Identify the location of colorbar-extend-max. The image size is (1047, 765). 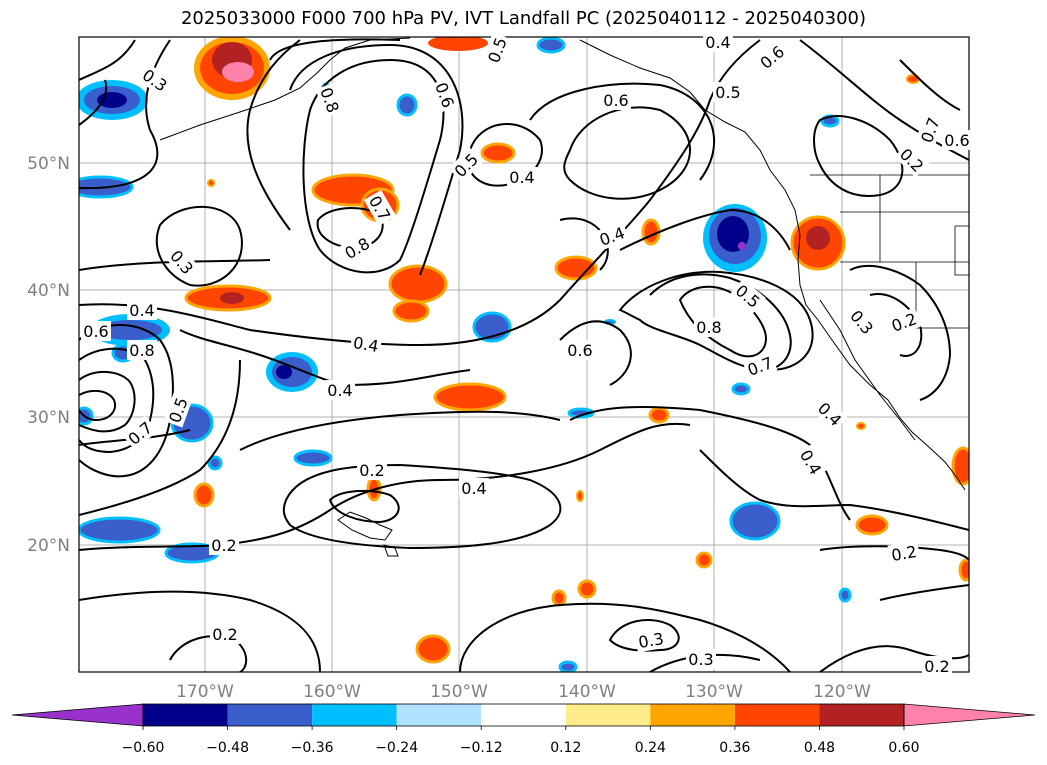
(969, 715).